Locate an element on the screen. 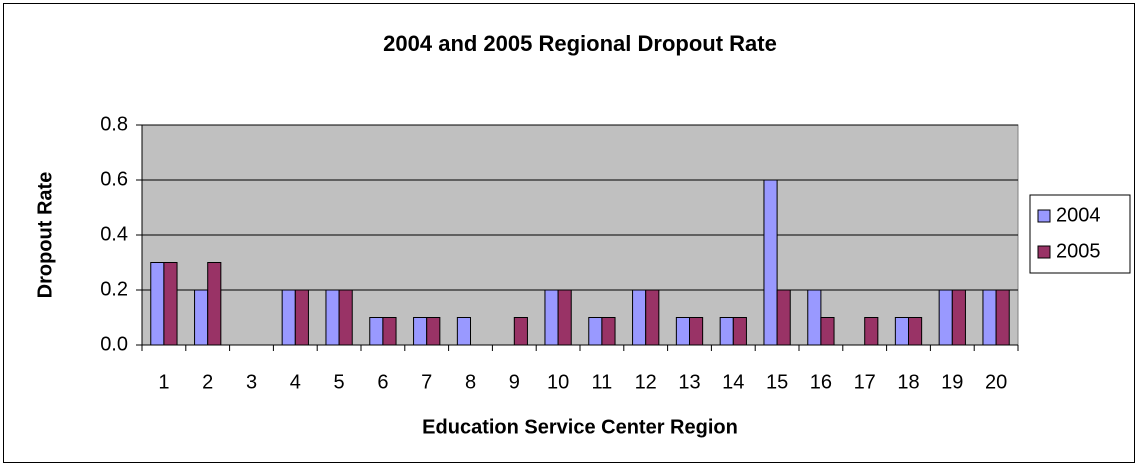  y-tick-label: 0.2 is located at coordinates (114, 289).